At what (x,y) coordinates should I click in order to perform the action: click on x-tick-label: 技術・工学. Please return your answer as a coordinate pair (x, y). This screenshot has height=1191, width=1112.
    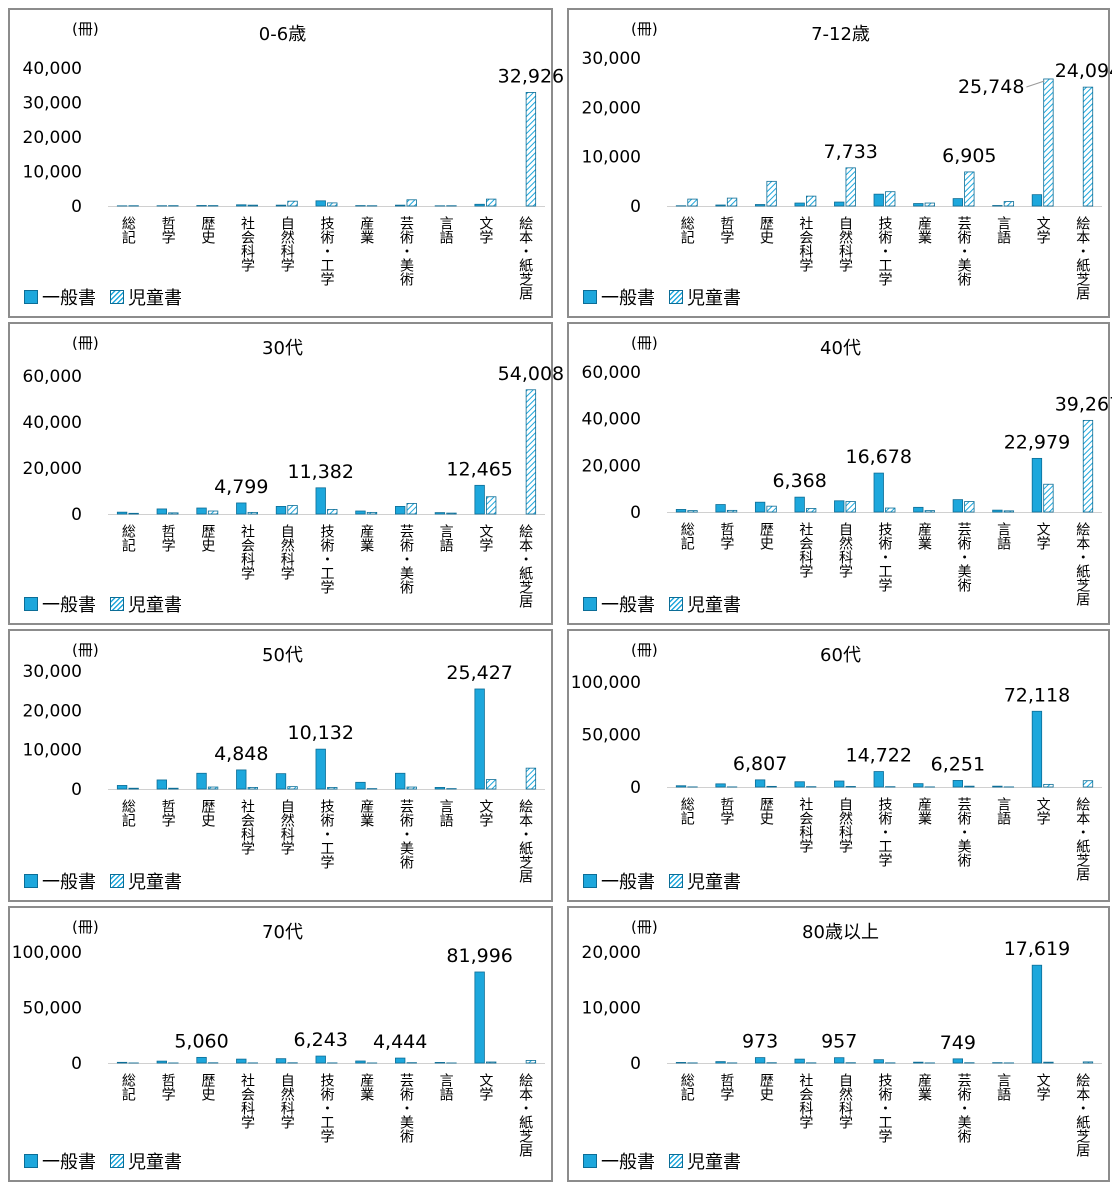
    Looking at the image, I should click on (885, 251).